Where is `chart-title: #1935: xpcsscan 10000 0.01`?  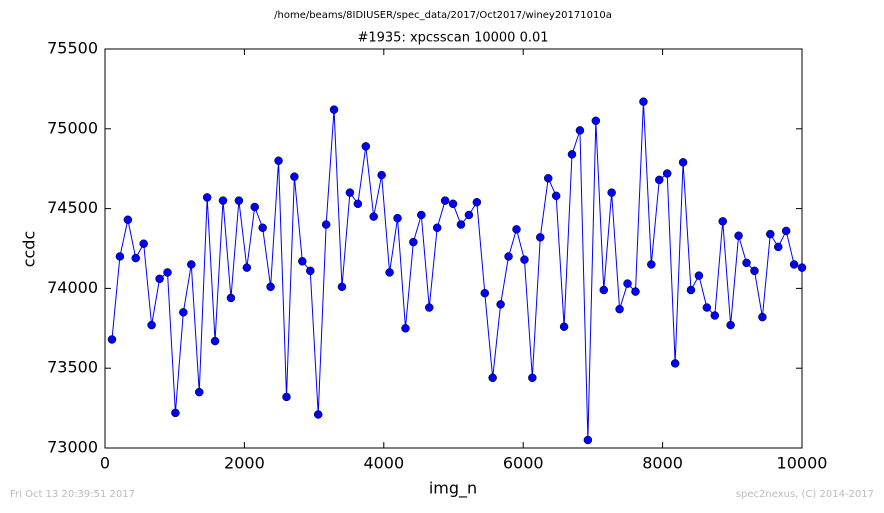 chart-title: #1935: xpcsscan 10000 0.01 is located at coordinates (452, 38).